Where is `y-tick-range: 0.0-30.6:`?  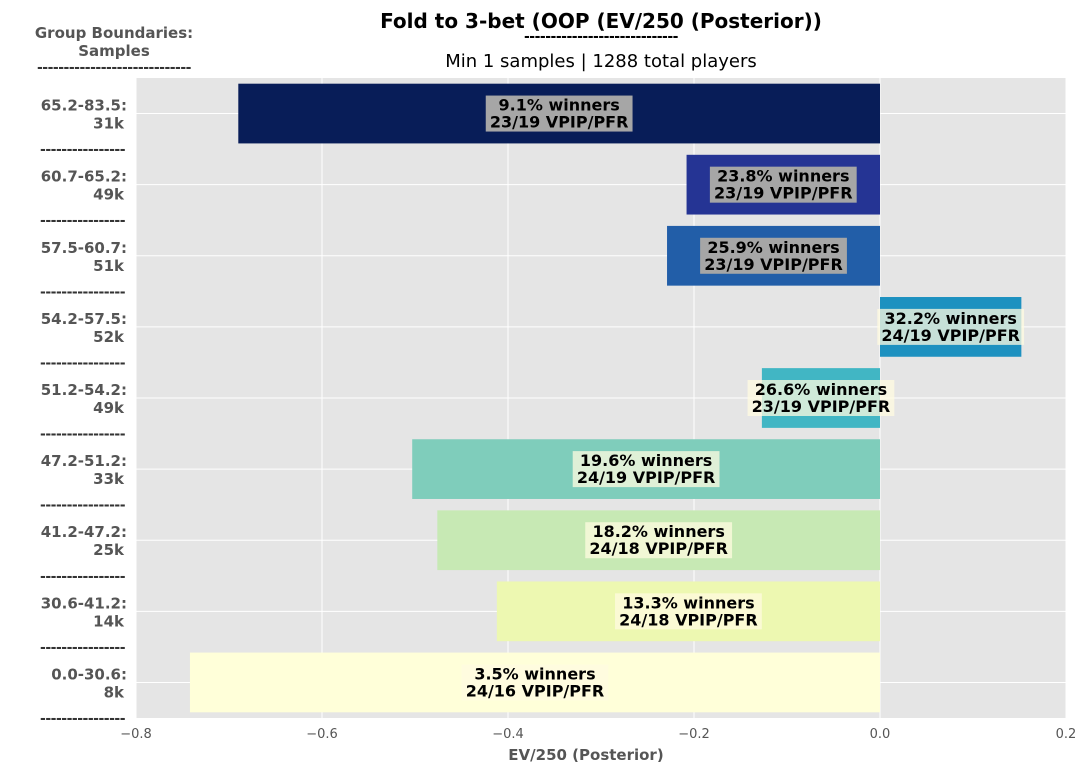
y-tick-range: 0.0-30.6: is located at coordinates (89, 674).